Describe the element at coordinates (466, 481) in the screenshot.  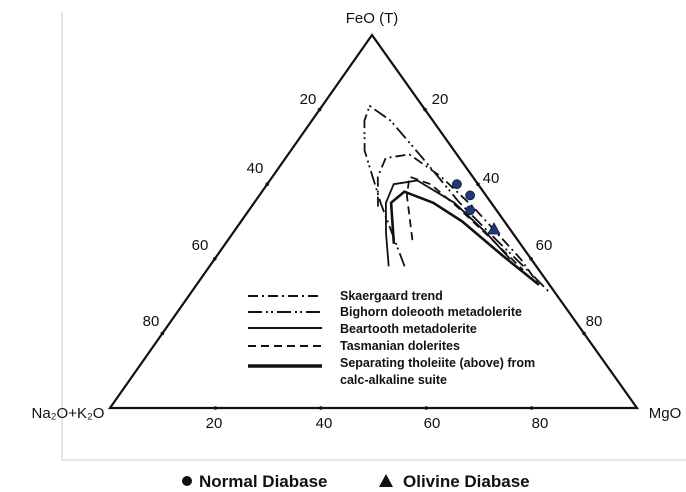
I see `bottom-legend-olivine-label: Olivine Diabase` at that location.